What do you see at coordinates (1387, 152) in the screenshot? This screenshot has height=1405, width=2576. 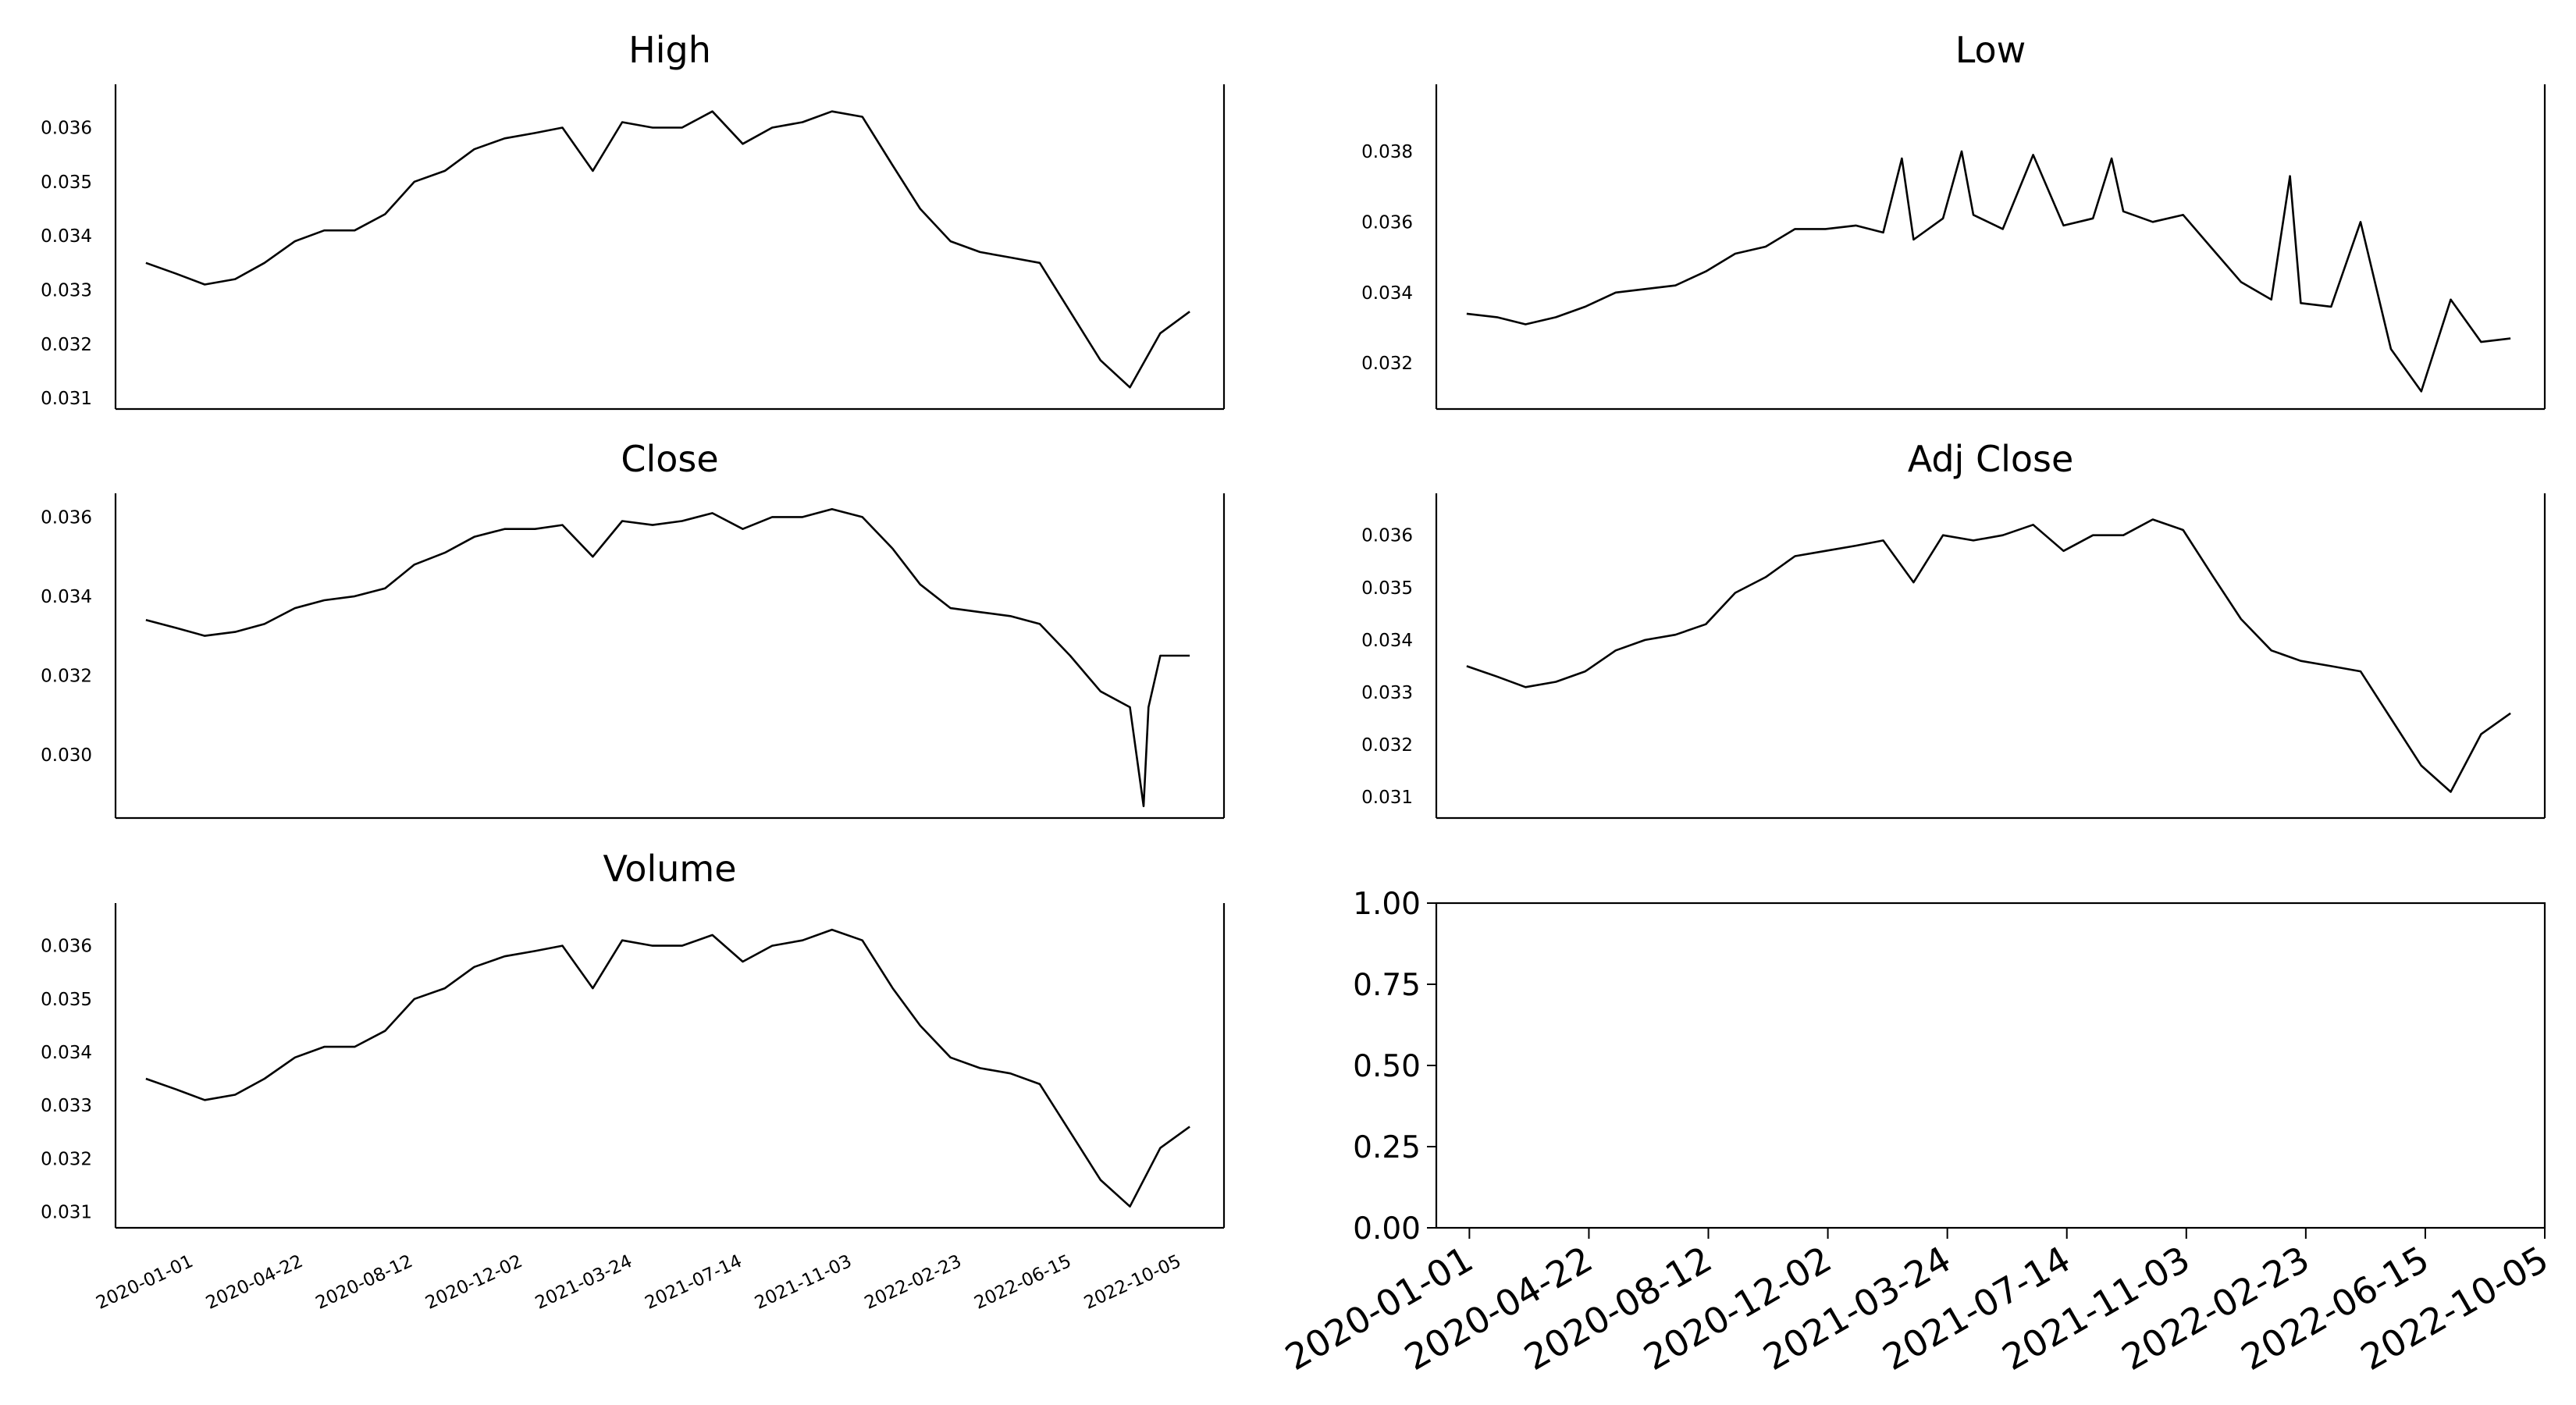 I see `y-tick-label: 0.038` at bounding box center [1387, 152].